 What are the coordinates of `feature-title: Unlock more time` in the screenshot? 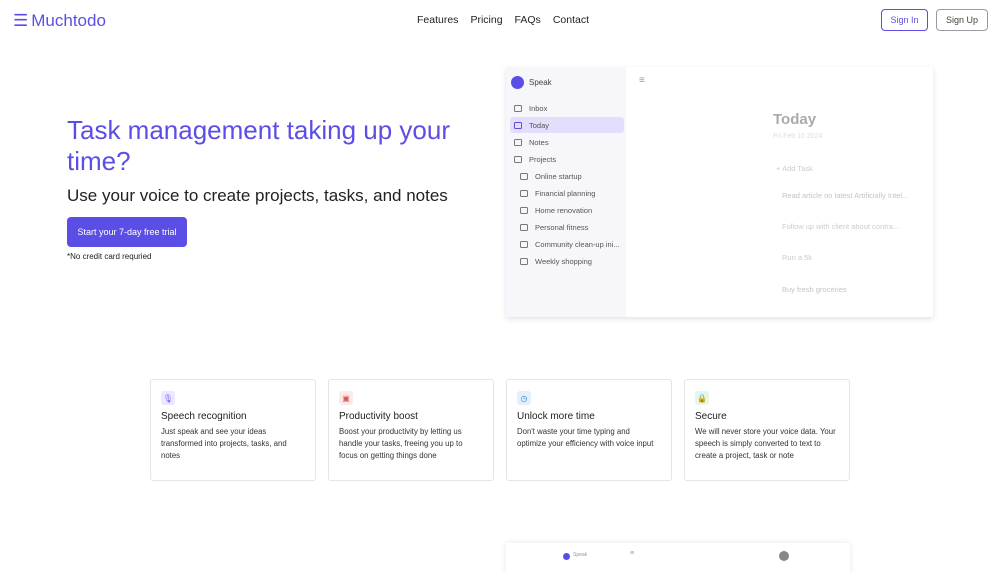 It's located at (556, 416).